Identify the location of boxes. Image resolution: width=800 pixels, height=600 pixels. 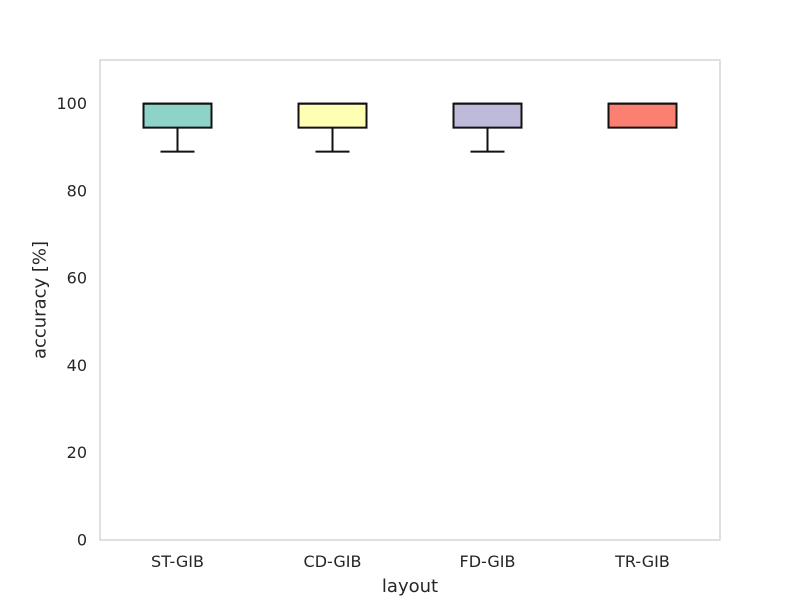
(410, 127).